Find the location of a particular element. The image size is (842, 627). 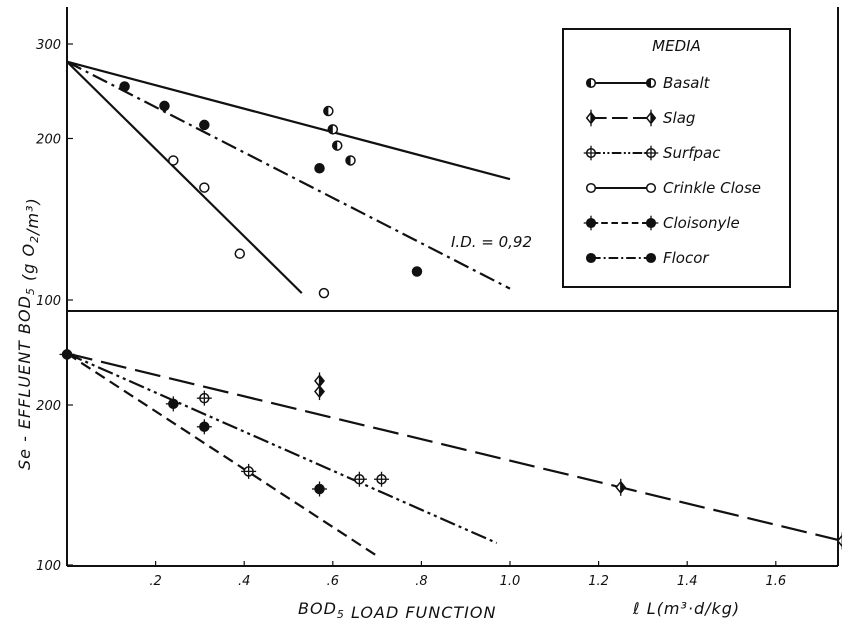

legend-label-basalt: Basalt is located at coordinates (687, 83).